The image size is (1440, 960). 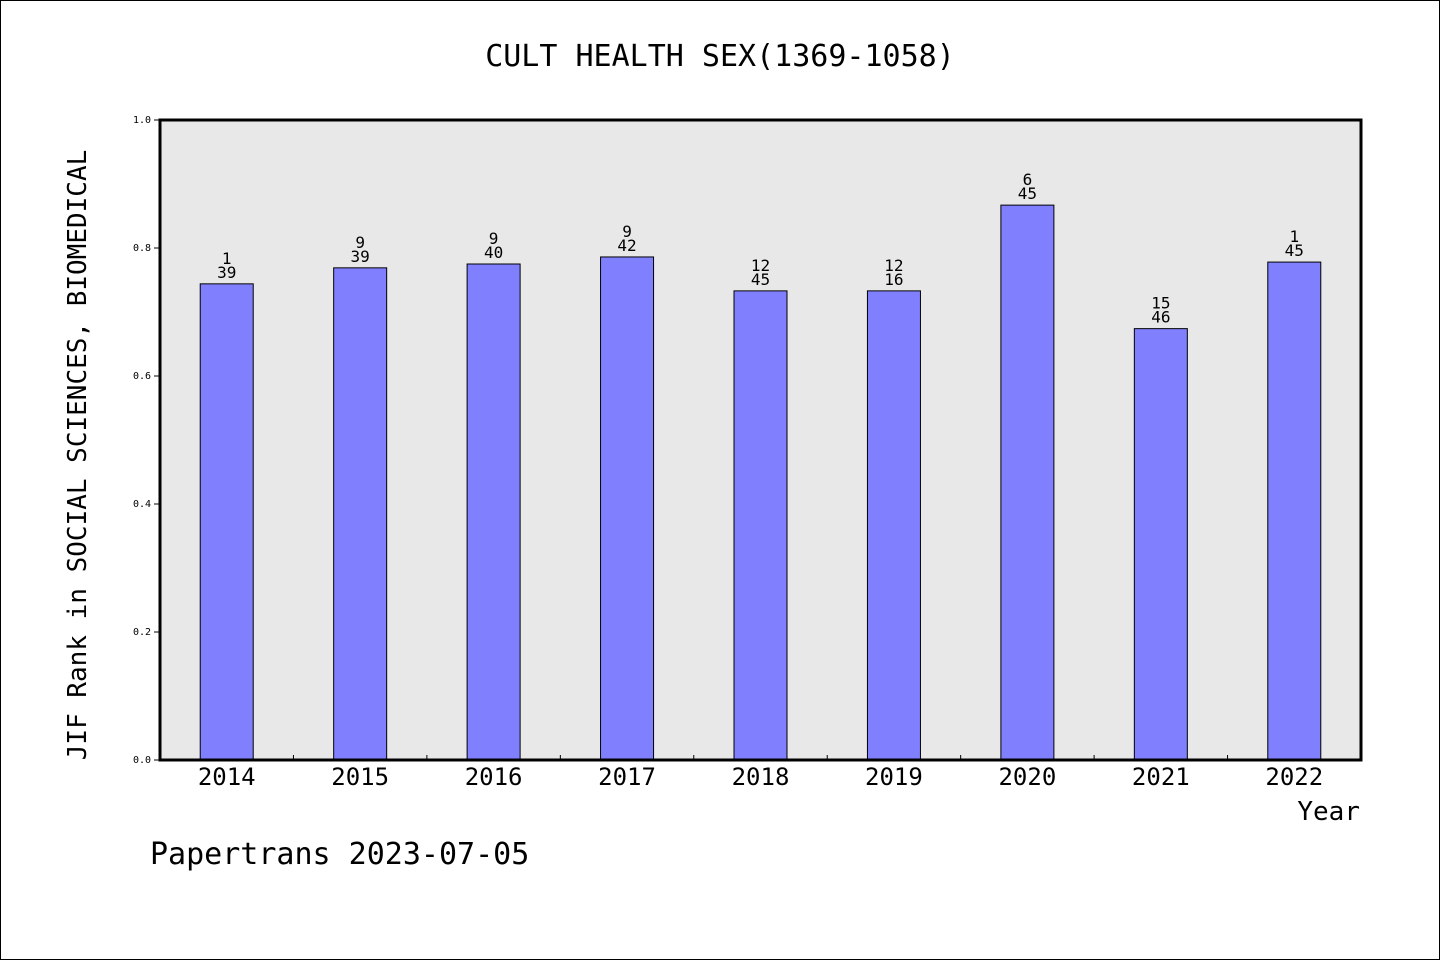 What do you see at coordinates (1160, 303) in the screenshot?
I see `bar-rank-label: 15` at bounding box center [1160, 303].